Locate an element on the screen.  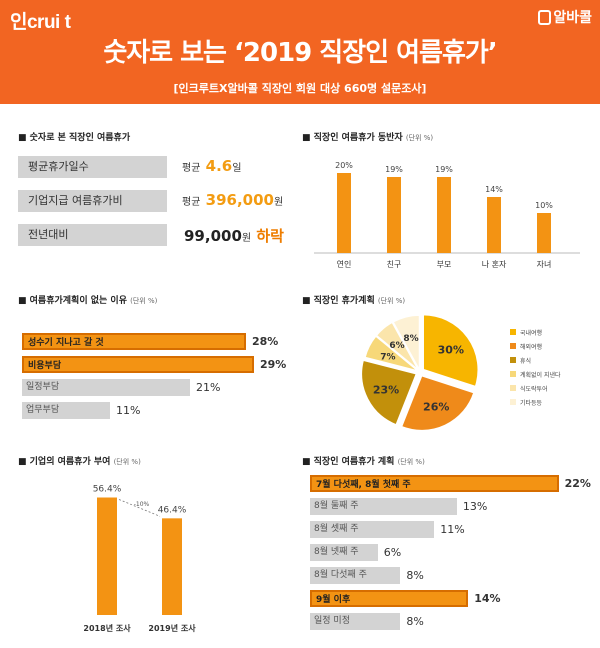
stat-label-change: 전년대비 is located at coordinates (92, 235).